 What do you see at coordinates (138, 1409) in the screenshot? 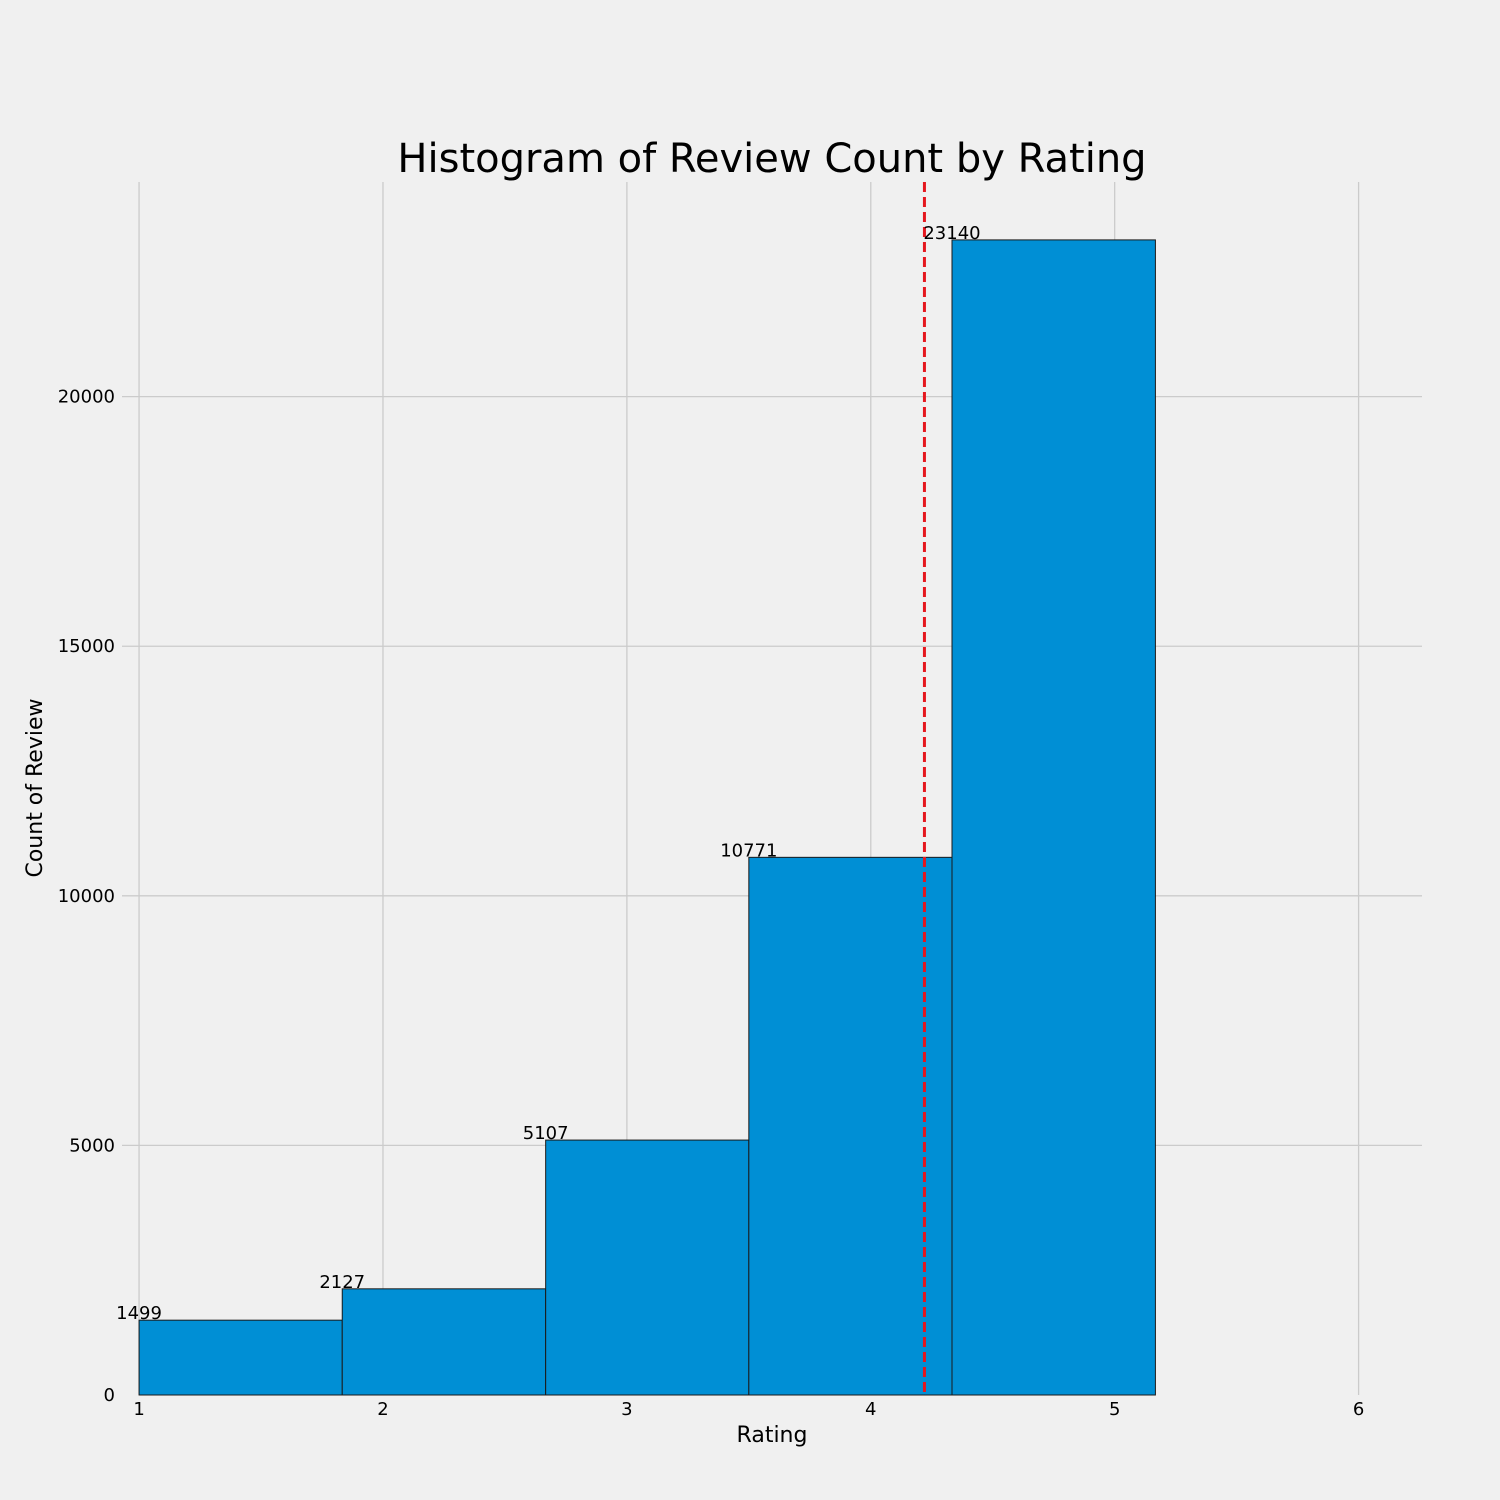
I see `x-tick-label: 1` at bounding box center [138, 1409].